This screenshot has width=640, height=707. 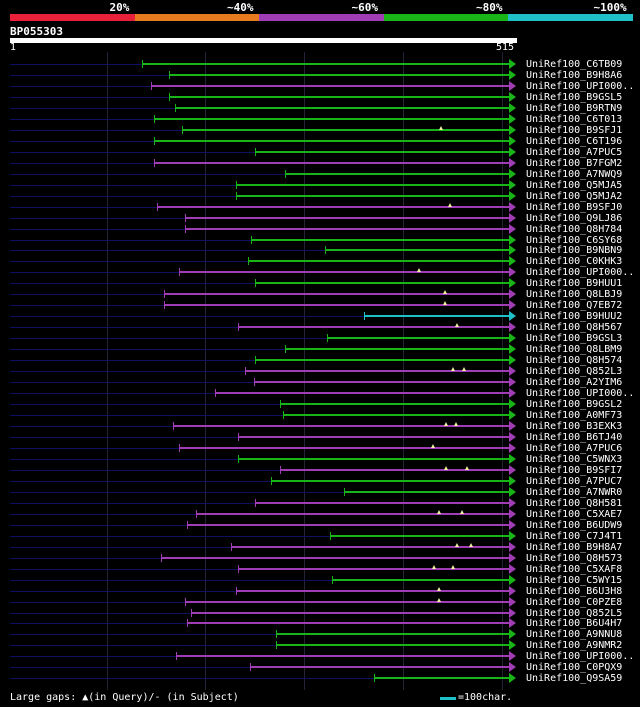 I want to click on hit-row: UniRef100_Q8H581, so click(x=320, y=503).